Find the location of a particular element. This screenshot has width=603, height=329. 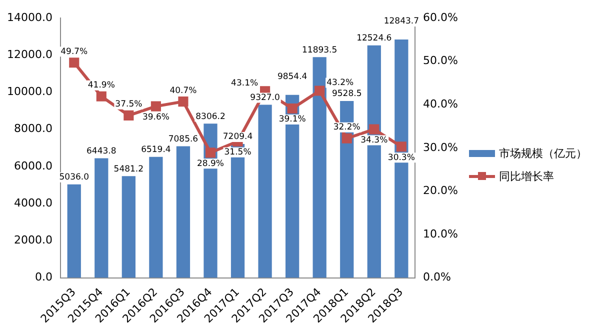

legend-label: 同比增长率 is located at coordinates (526, 176).